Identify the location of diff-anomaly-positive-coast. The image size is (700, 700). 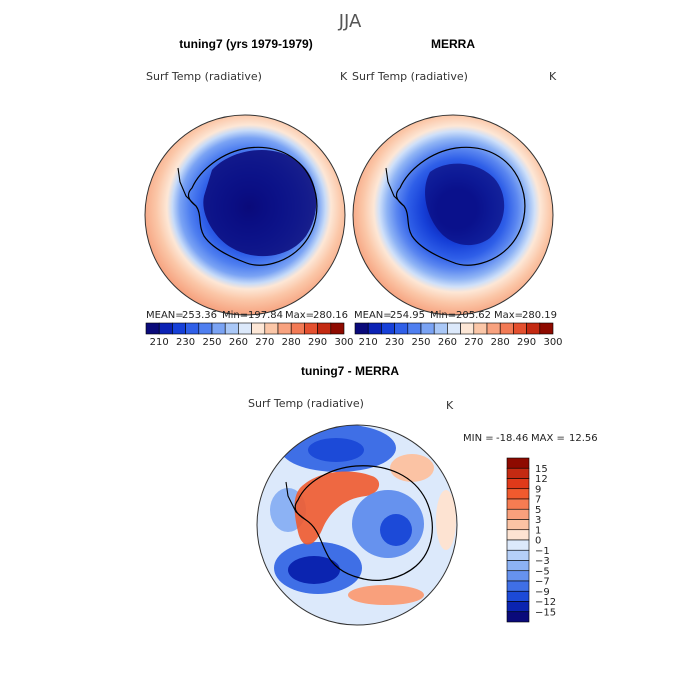
(337, 508).